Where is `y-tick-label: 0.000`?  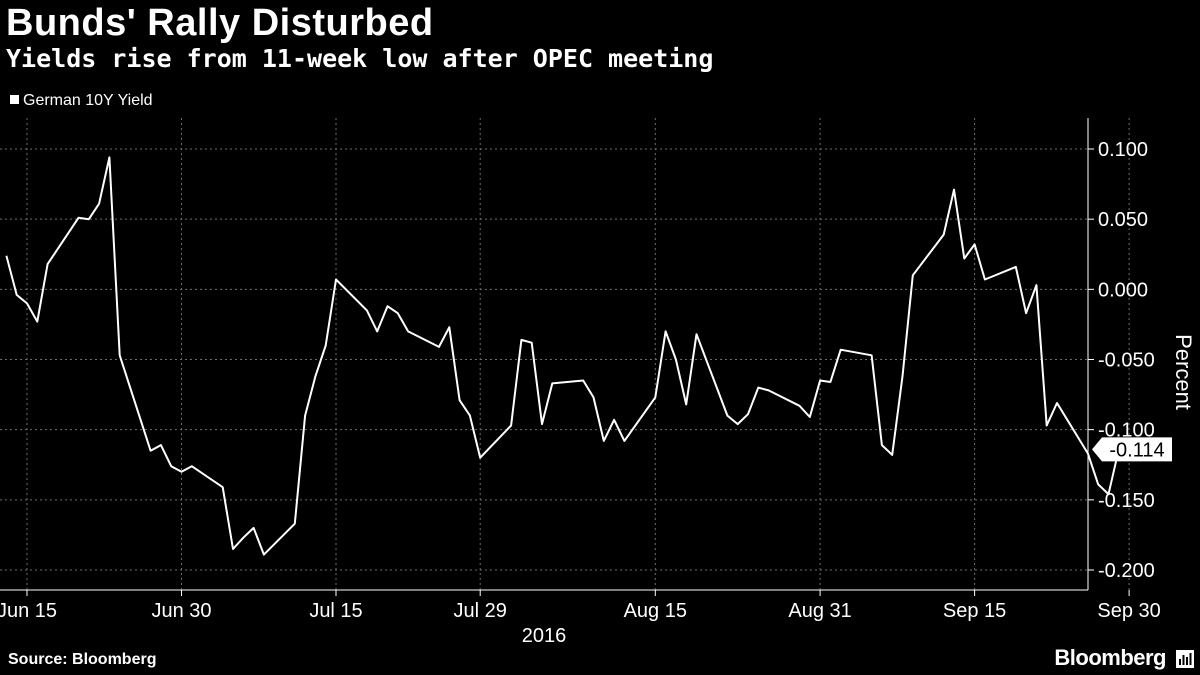 y-tick-label: 0.000 is located at coordinates (1123, 290).